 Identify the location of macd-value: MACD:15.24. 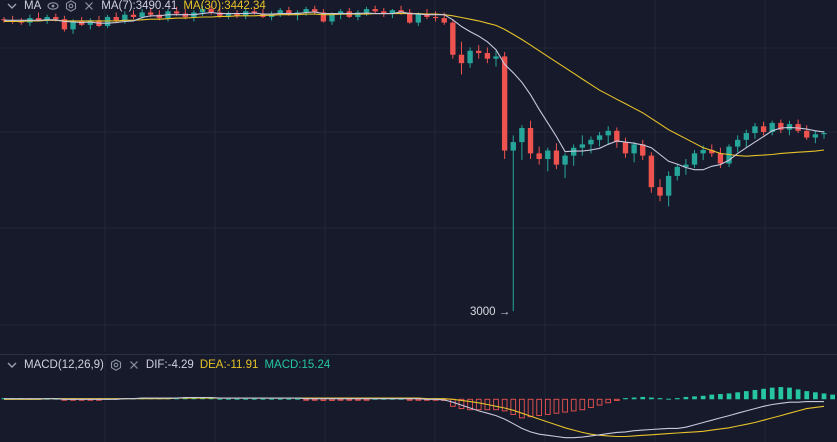
(297, 365).